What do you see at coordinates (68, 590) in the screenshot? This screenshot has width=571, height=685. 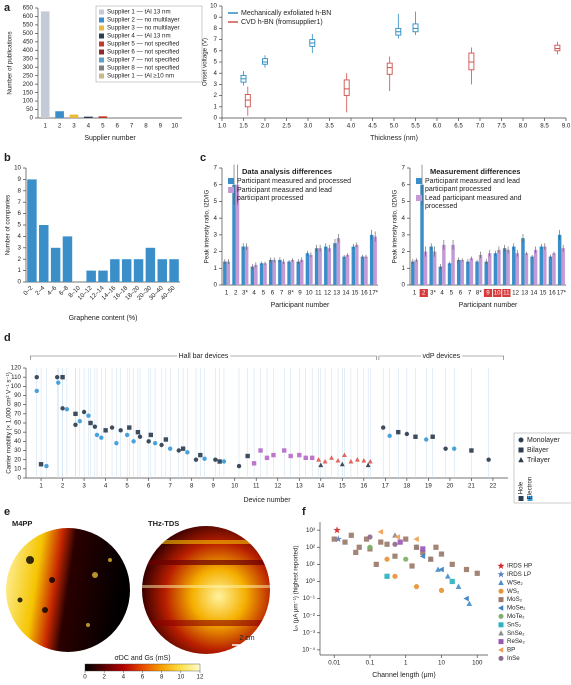 I see `m4pp-map` at bounding box center [68, 590].